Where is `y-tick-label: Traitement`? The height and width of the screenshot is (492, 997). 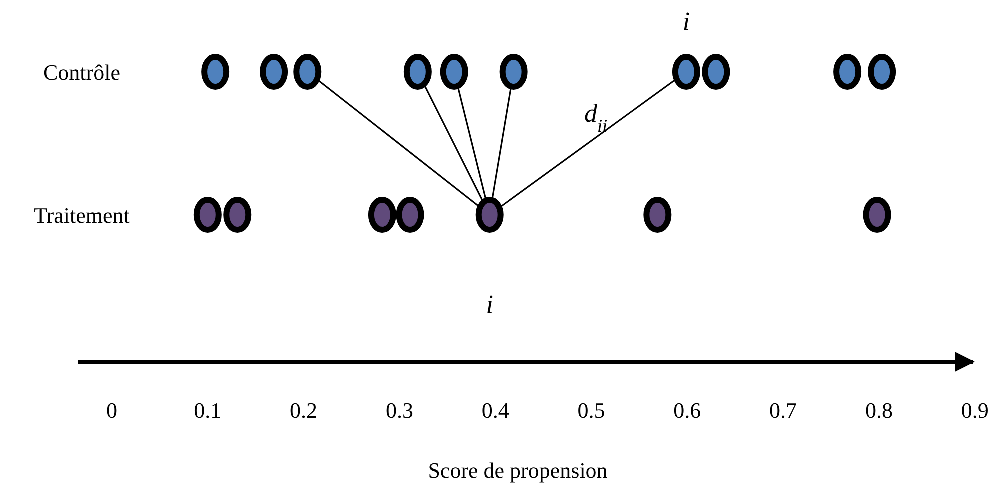
y-tick-label: Traitement is located at coordinates (82, 215).